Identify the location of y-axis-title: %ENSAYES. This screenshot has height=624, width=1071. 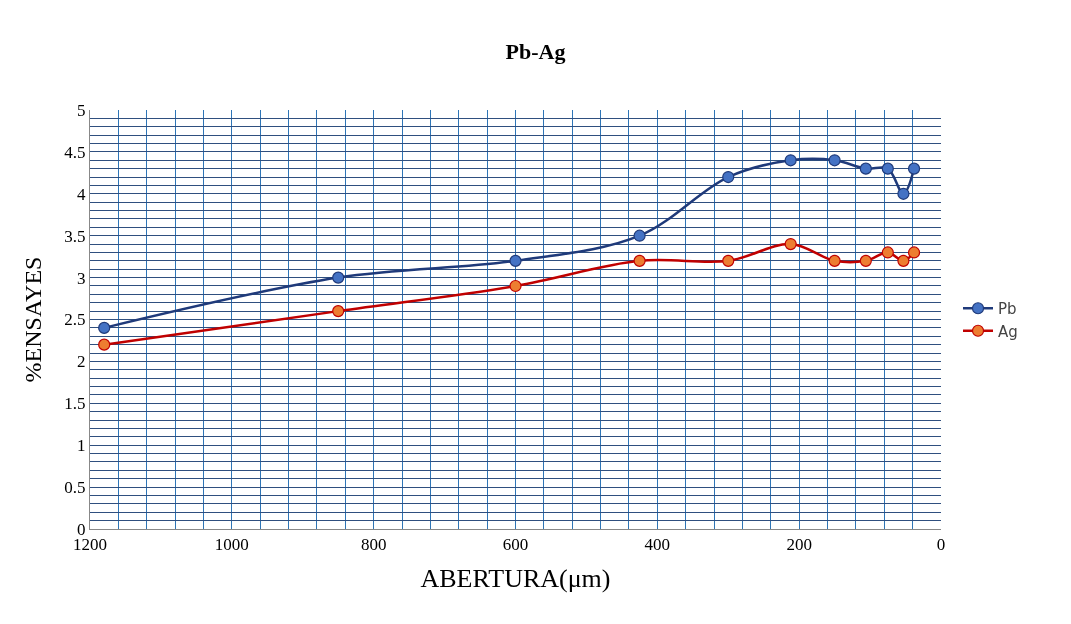
(33, 319).